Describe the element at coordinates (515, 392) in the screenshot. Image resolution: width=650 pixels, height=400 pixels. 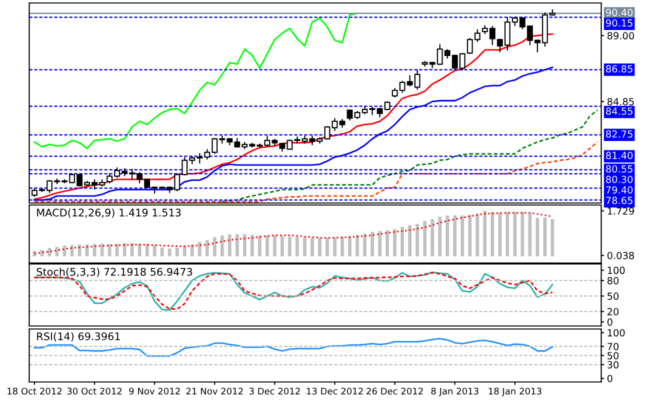
I see `x-tick-label: 18 Jan 2013` at that location.